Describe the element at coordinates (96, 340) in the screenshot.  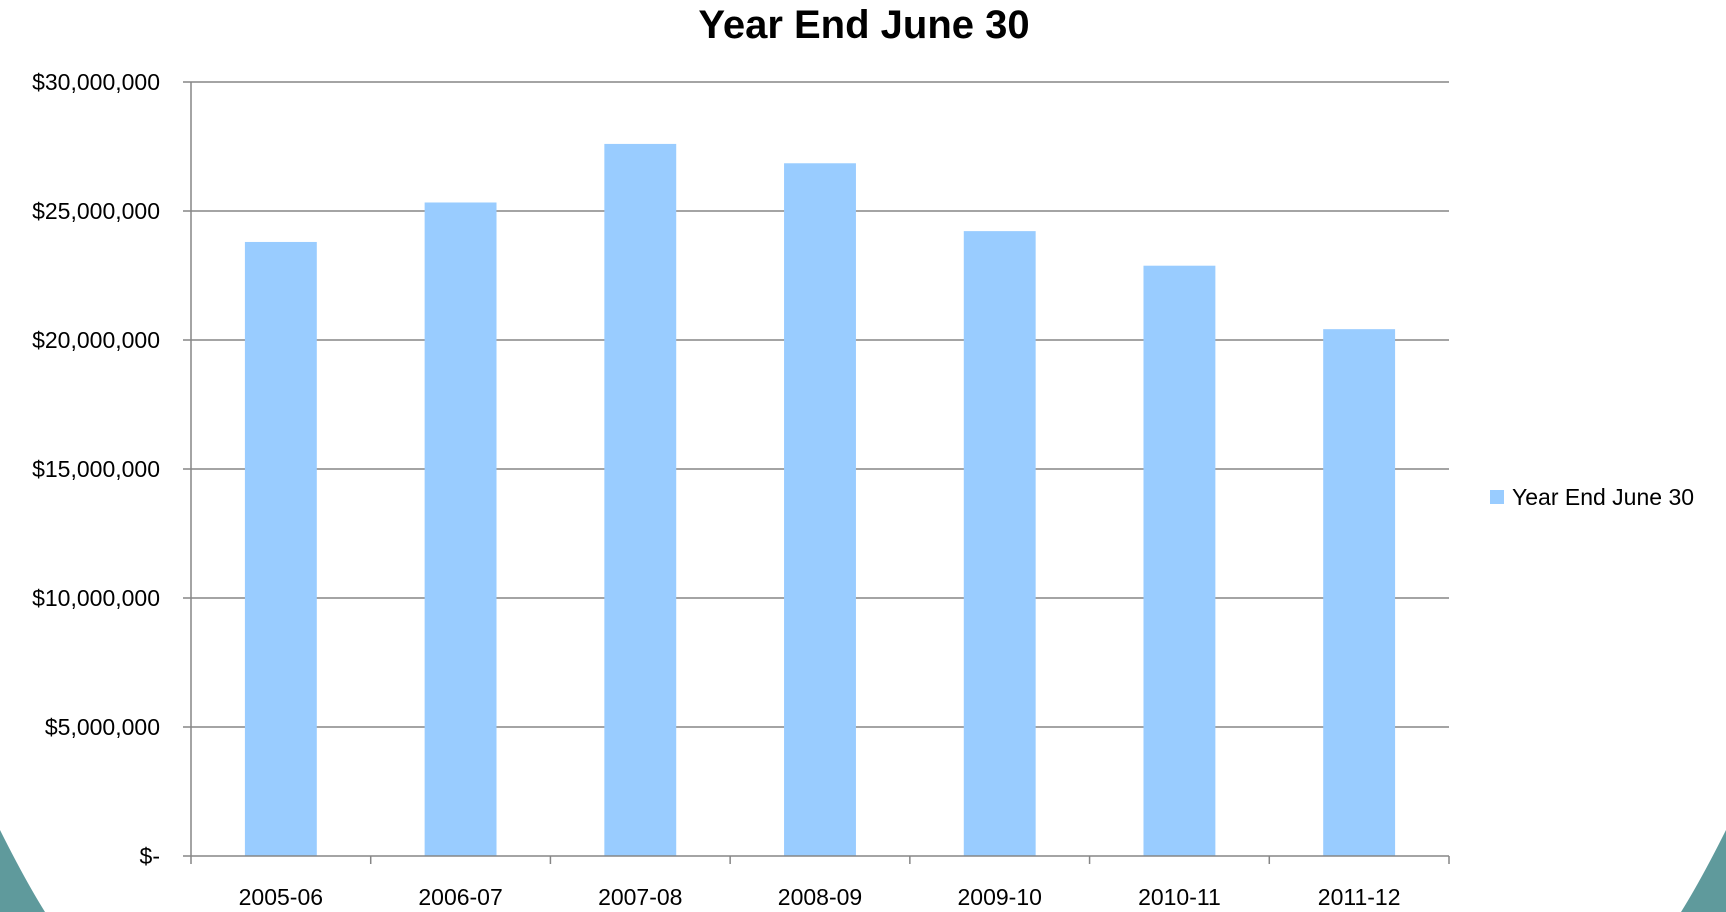
I see `y-tick-label: $20,000,000` at that location.